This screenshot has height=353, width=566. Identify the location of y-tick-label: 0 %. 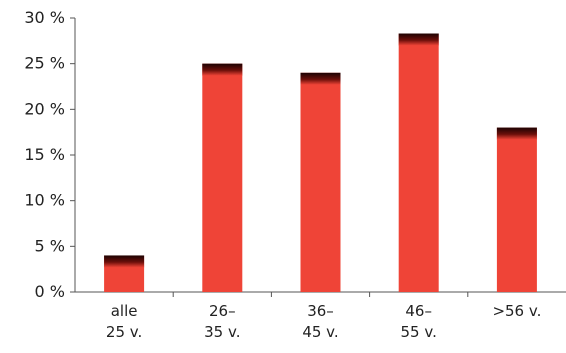
(50, 291).